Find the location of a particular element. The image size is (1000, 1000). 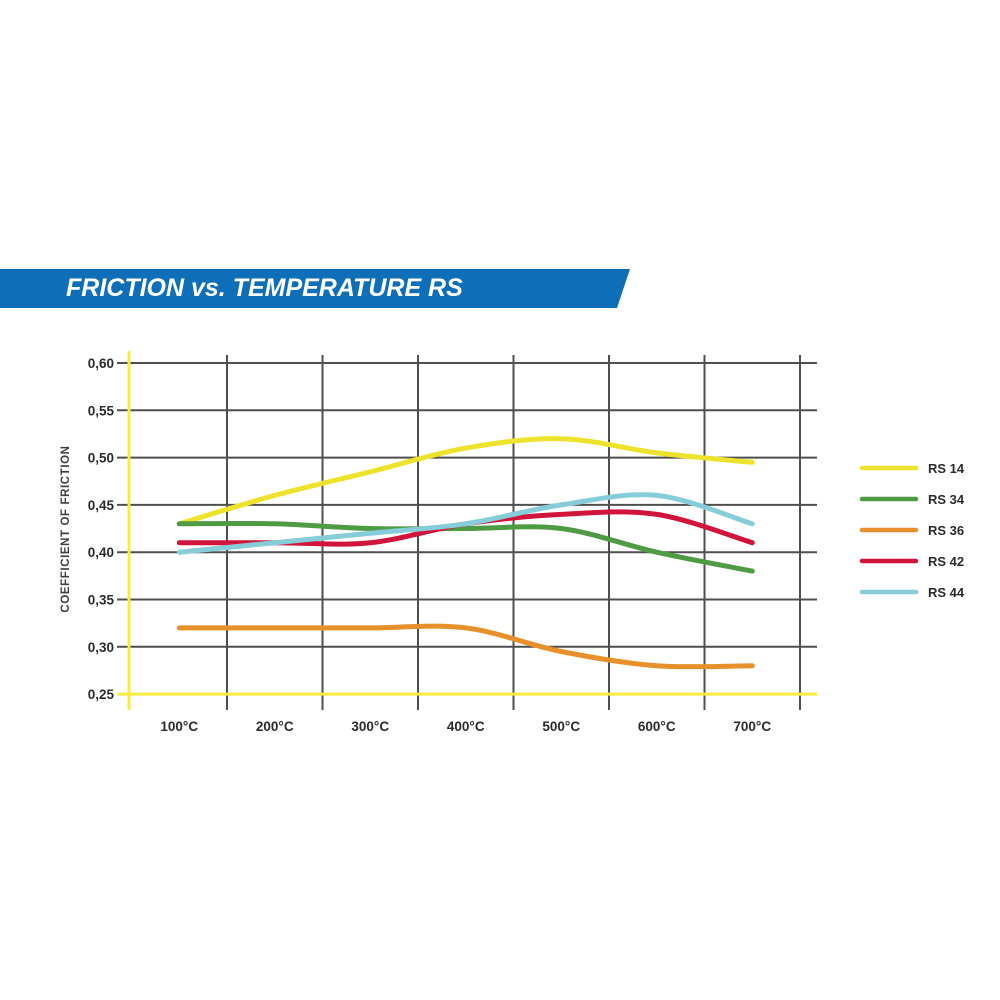

legend-label-rs-42: RS 42 is located at coordinates (946, 561).